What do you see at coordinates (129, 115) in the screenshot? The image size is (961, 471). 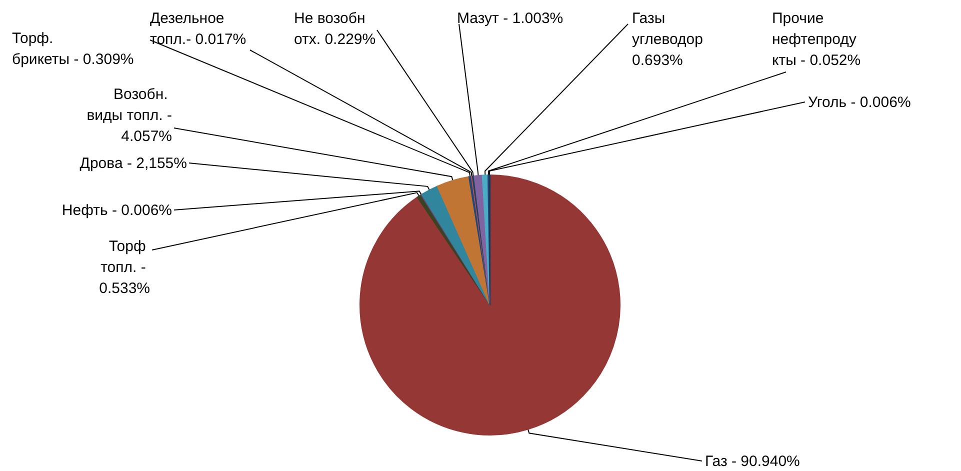 I see `slice-label: Возобн. виды топл. - 4.057%` at bounding box center [129, 115].